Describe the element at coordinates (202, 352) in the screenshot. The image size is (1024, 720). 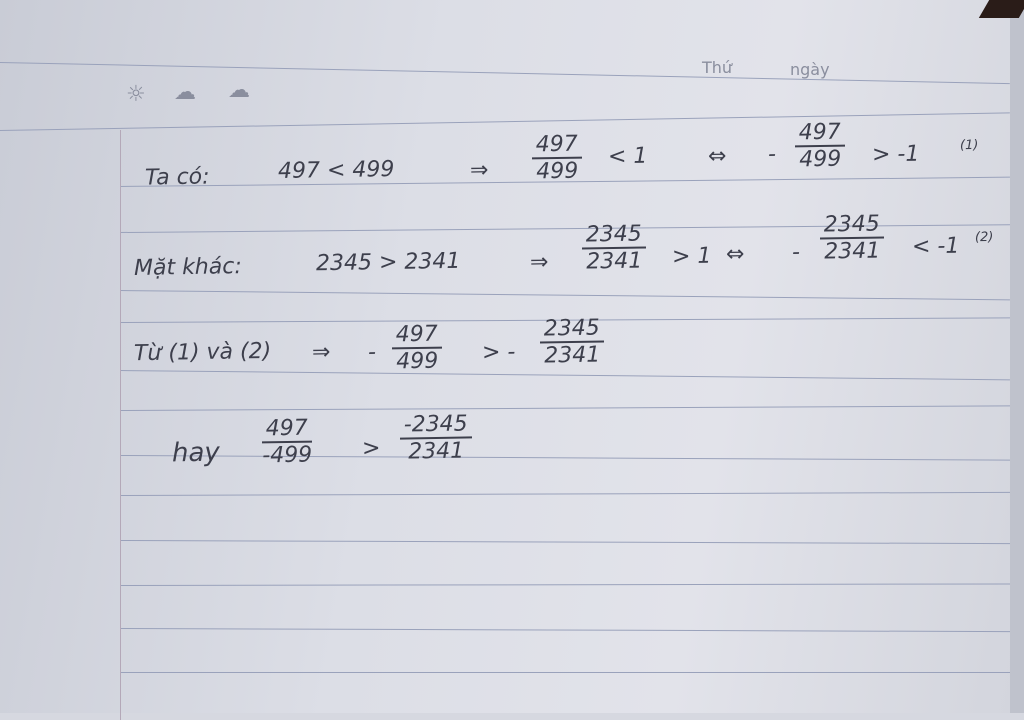
I see `line3-label: Từ (1) và (2)` at that location.